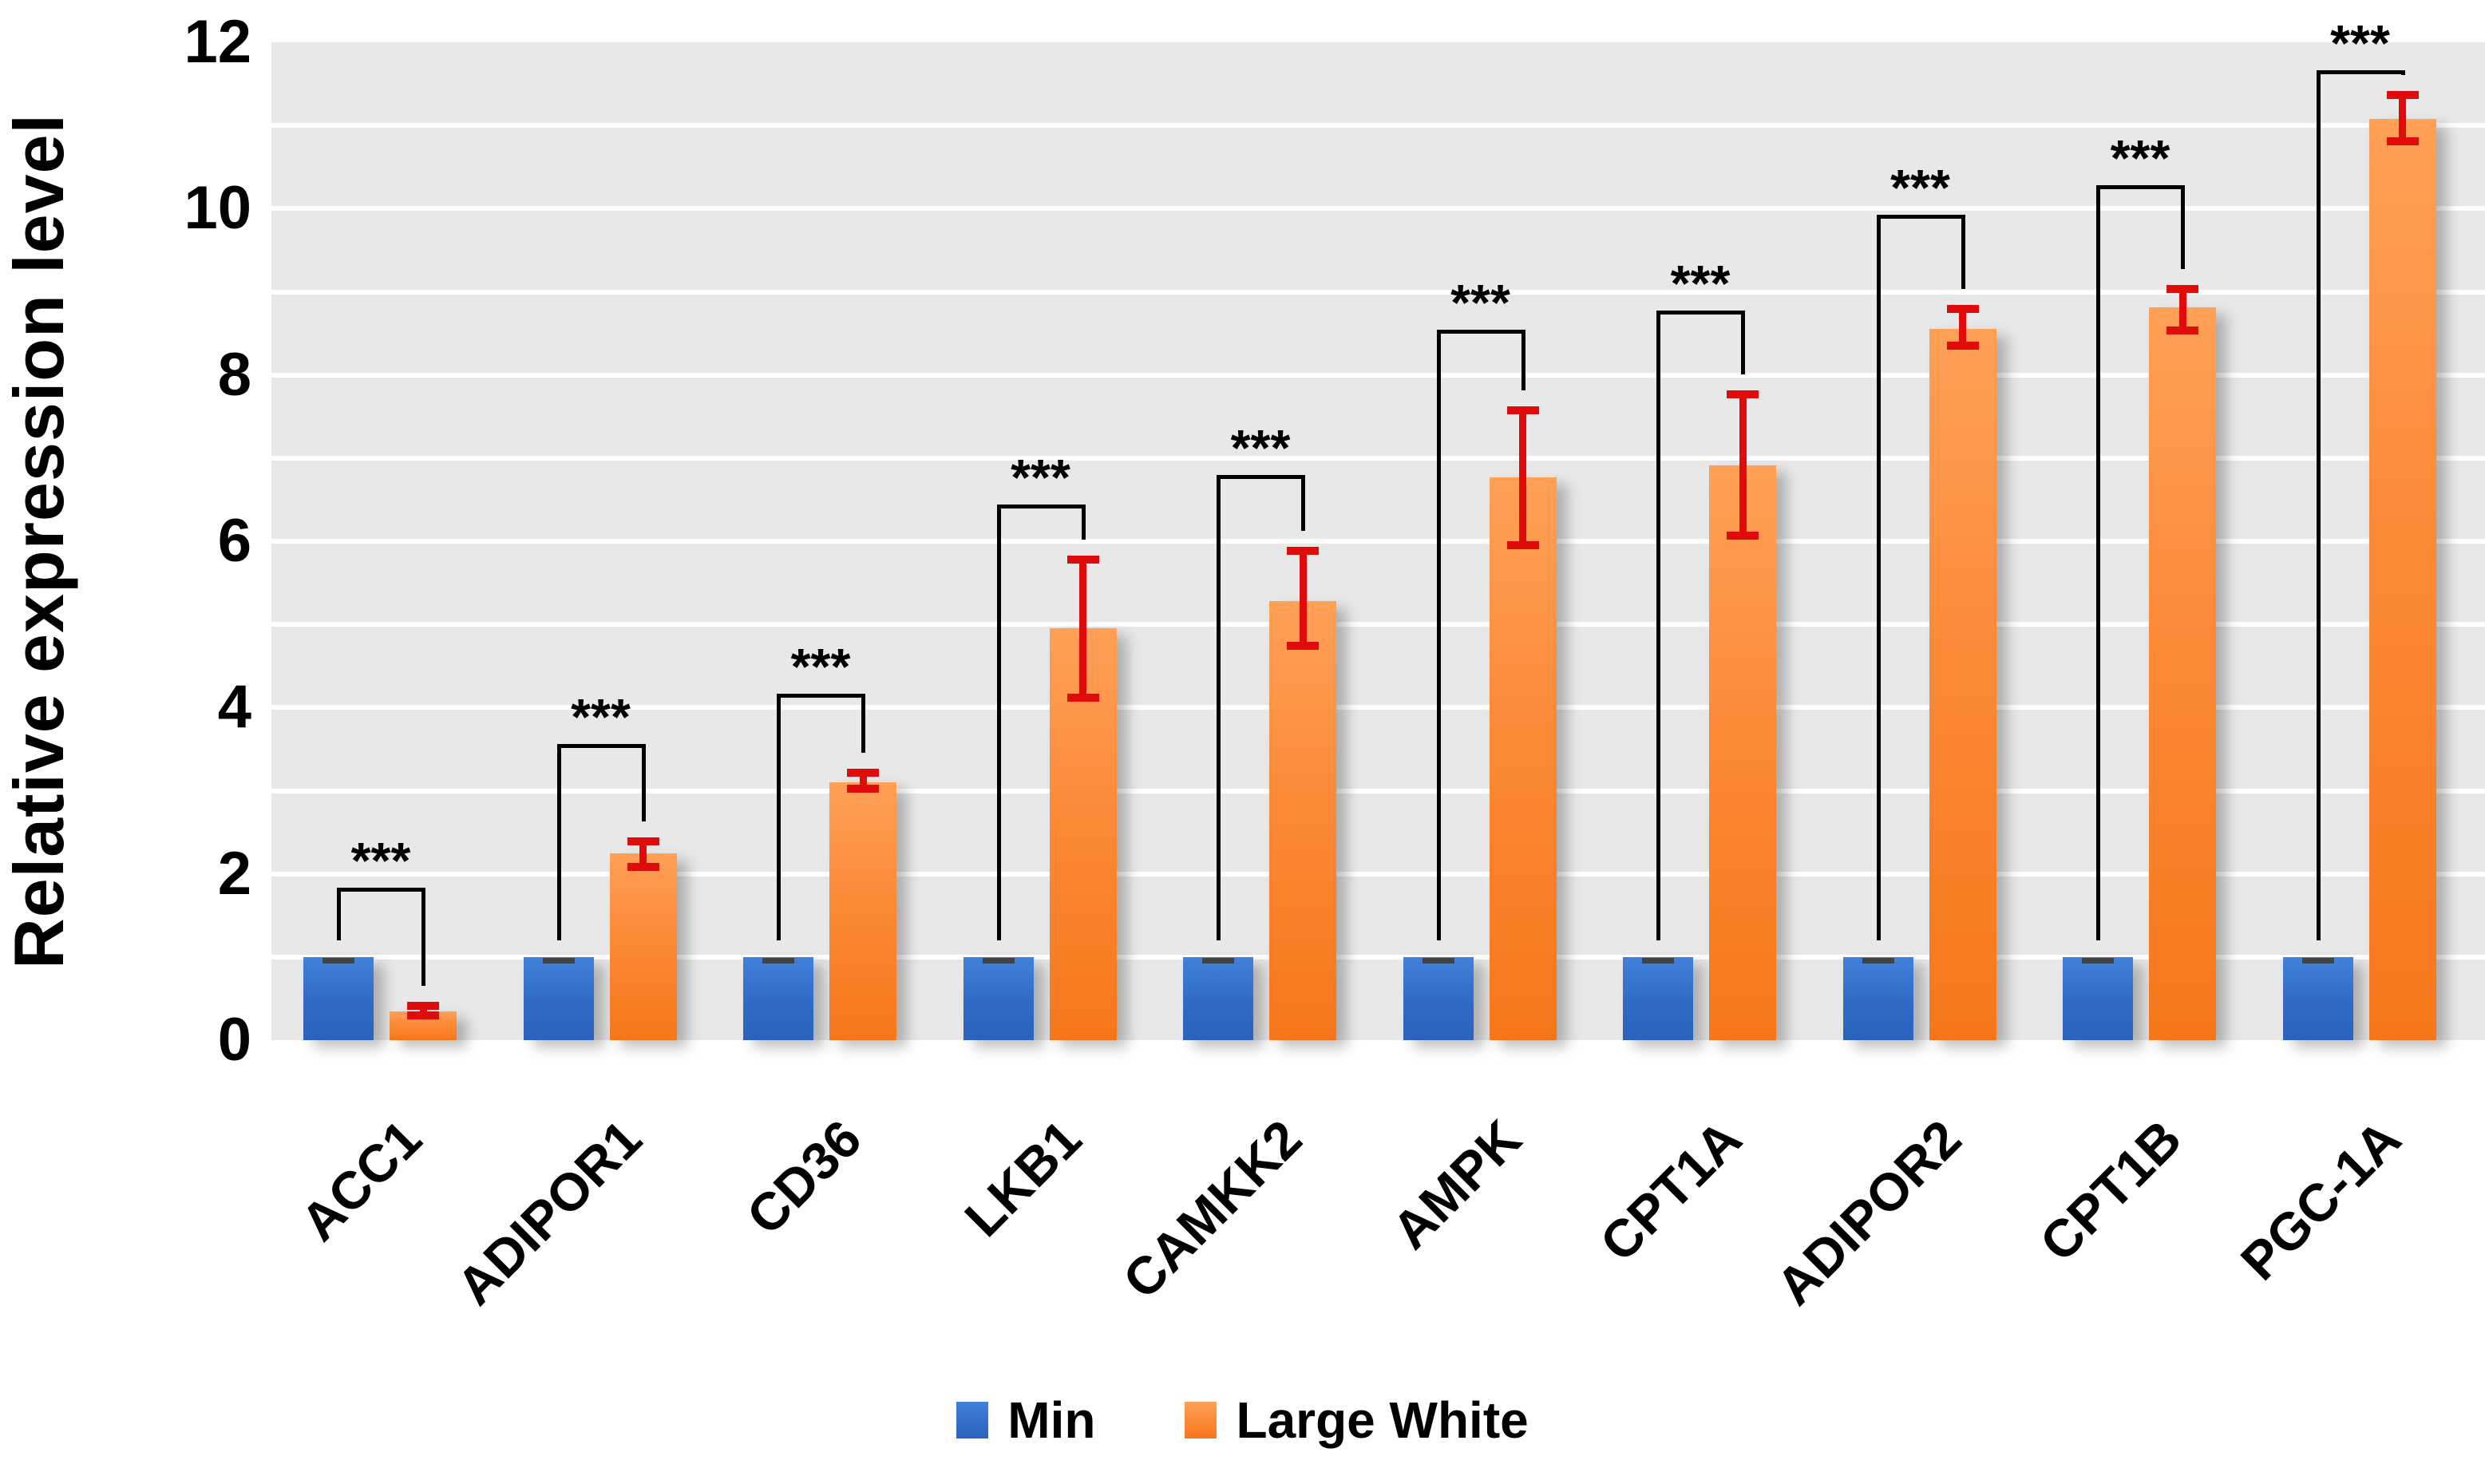  What do you see at coordinates (2360, 72) in the screenshot?
I see `significance-bracket-horizontal-PGC-1A` at bounding box center [2360, 72].